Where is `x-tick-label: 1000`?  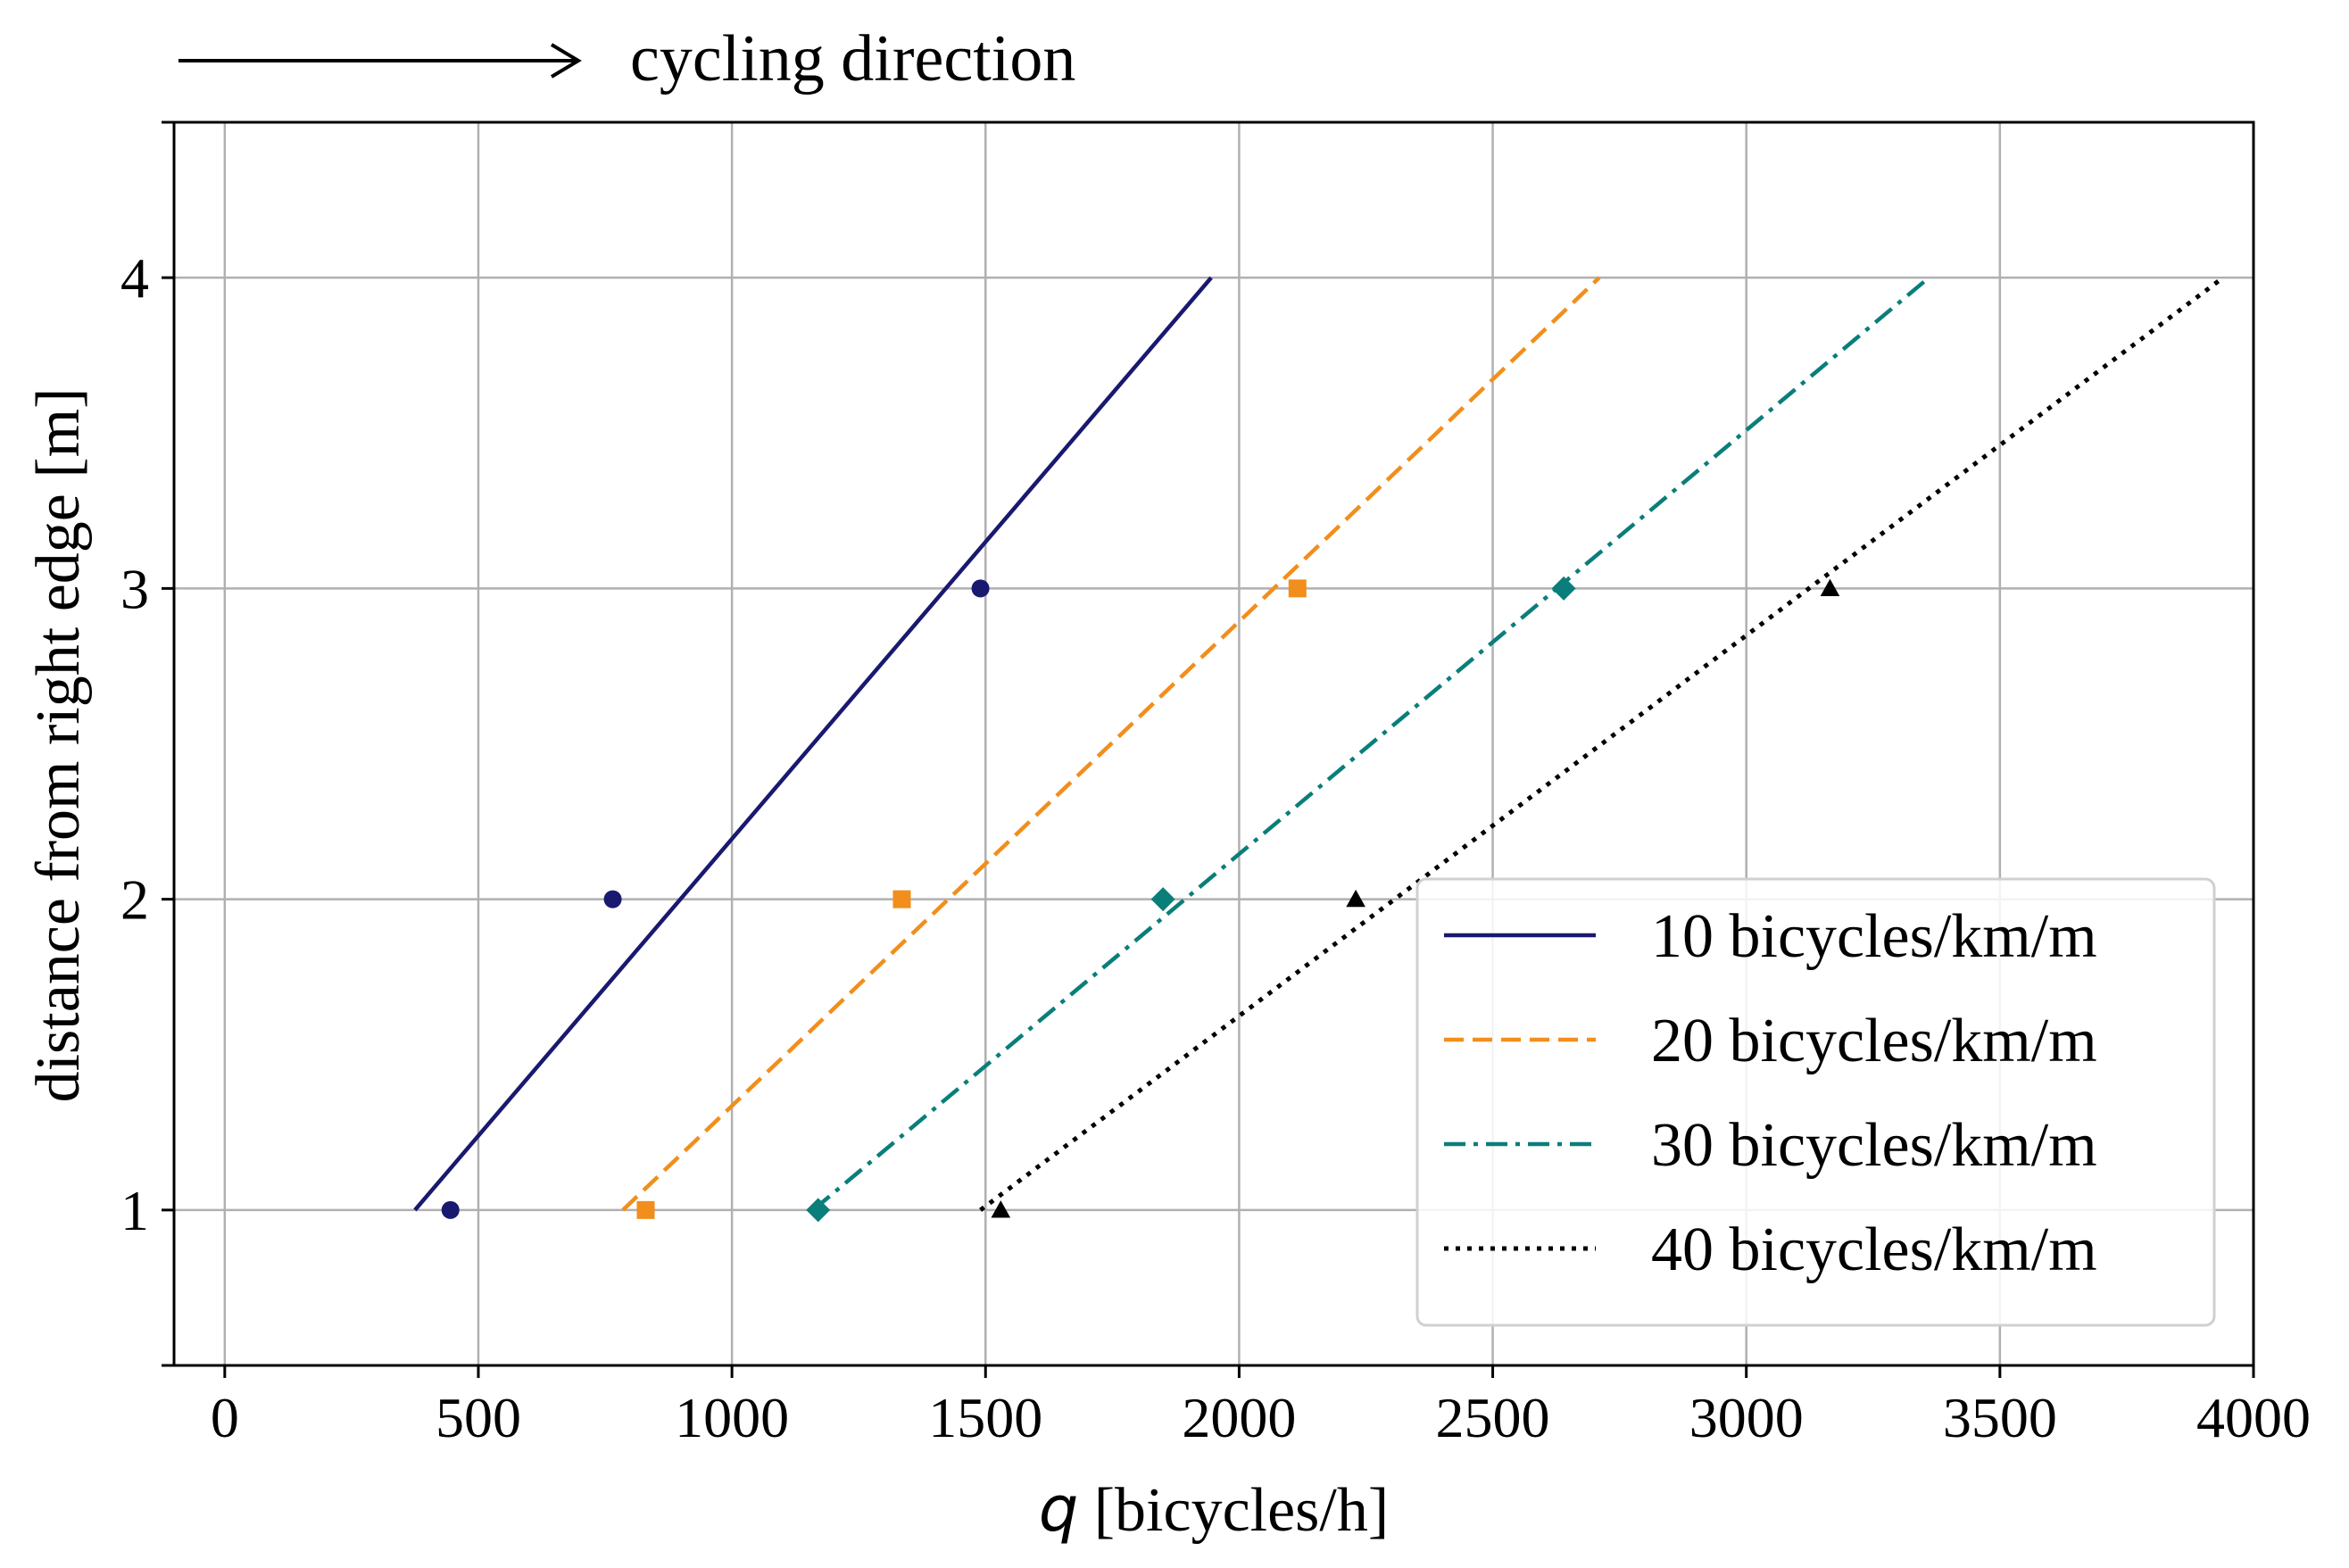
x-tick-label: 1000 is located at coordinates (732, 1417).